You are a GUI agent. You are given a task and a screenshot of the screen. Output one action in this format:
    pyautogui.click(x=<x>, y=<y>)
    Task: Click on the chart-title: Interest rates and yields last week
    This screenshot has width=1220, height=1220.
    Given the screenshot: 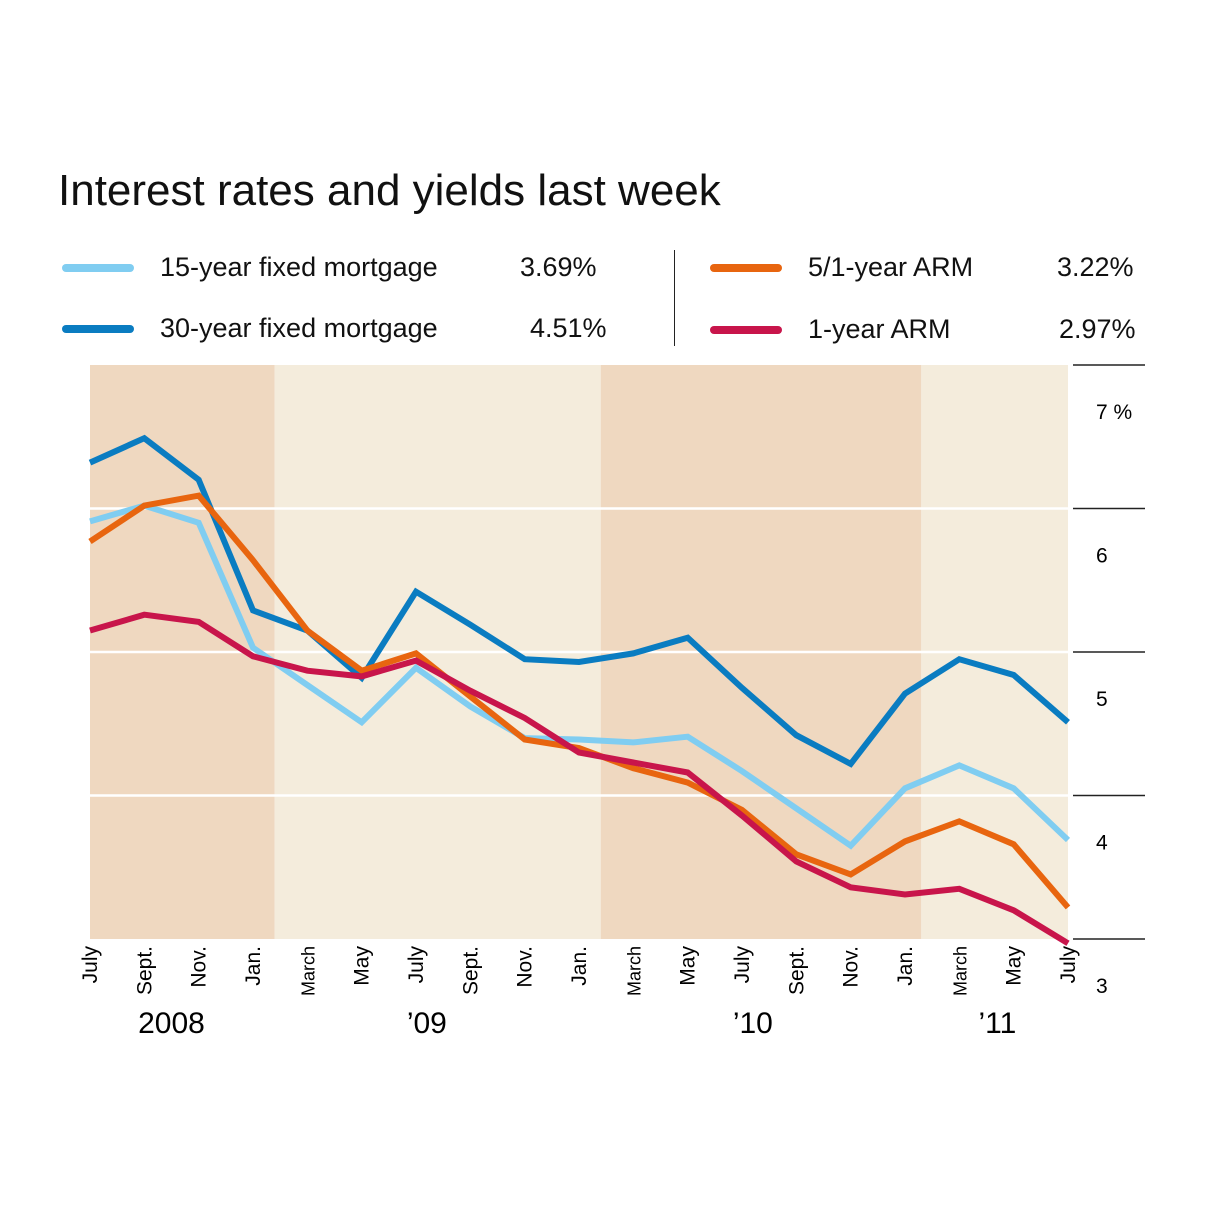 What is the action you would take?
    pyautogui.click(x=389, y=190)
    